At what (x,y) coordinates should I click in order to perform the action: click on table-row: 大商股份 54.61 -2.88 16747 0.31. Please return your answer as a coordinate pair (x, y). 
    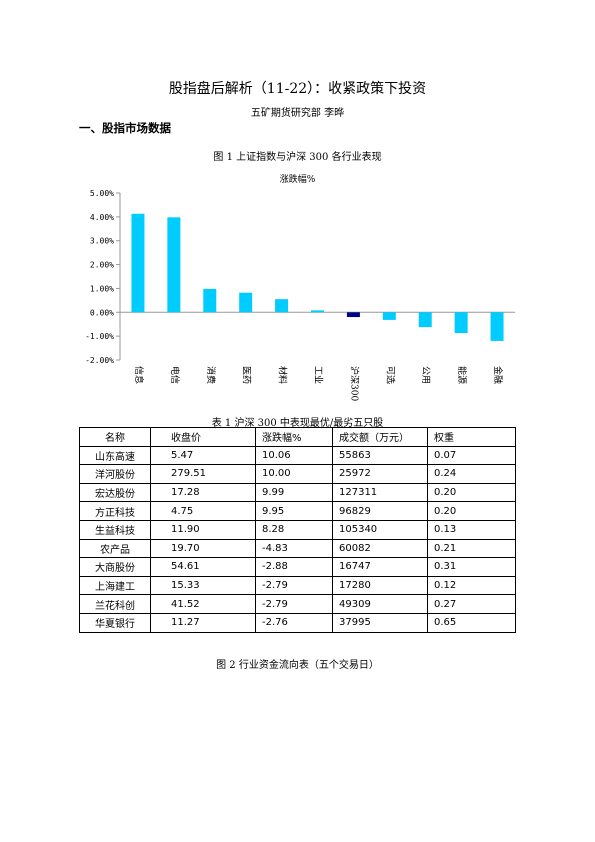
    Looking at the image, I should click on (297, 567).